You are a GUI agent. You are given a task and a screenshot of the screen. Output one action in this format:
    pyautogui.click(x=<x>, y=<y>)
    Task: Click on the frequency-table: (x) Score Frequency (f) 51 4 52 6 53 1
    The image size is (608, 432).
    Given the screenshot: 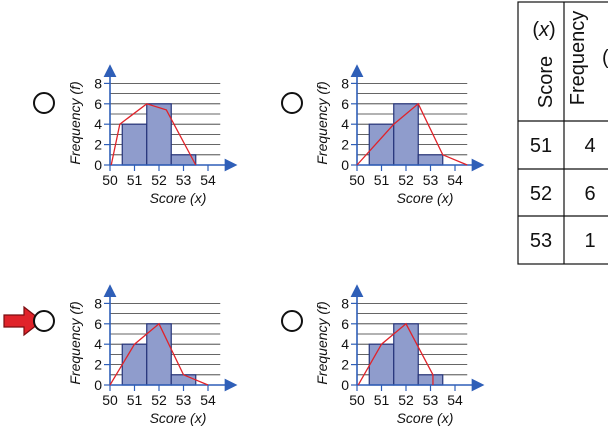 What is the action you would take?
    pyautogui.click(x=562, y=133)
    